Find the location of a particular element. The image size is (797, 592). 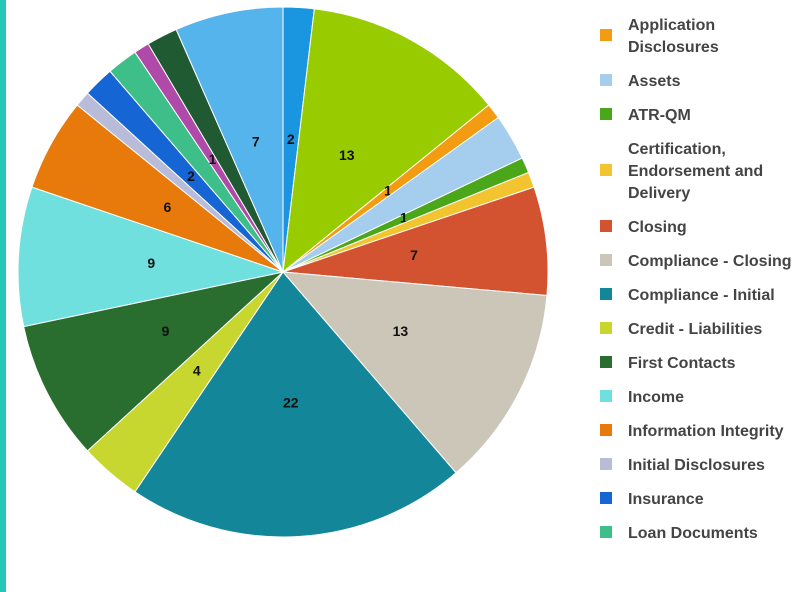

slice-label: 22 is located at coordinates (291, 402).